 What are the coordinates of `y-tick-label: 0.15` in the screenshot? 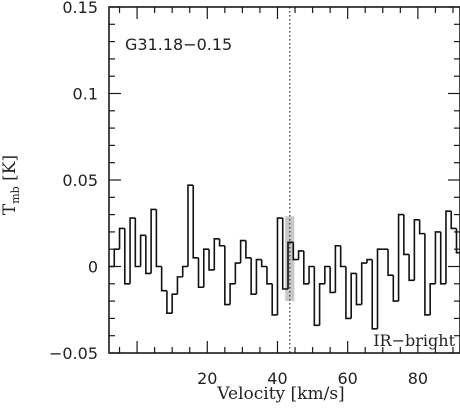 It's located at (80, 8).